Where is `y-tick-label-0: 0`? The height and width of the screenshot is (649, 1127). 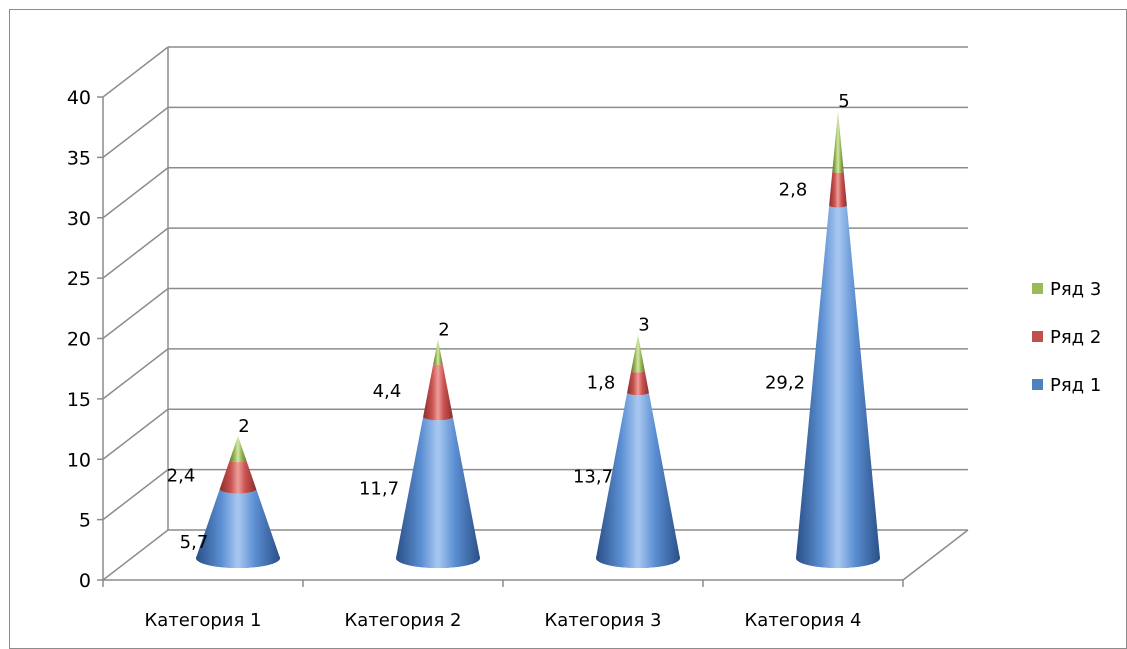
y-tick-label-0: 0 is located at coordinates (85, 581).